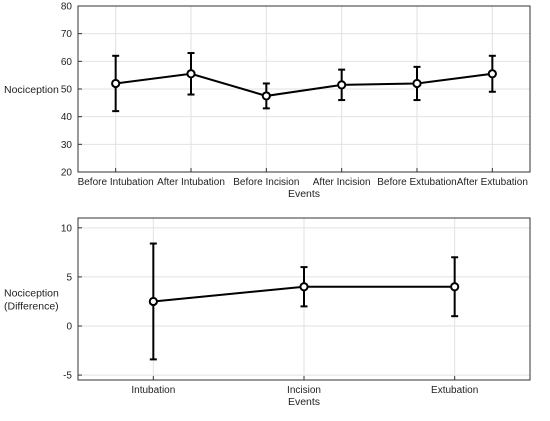 This screenshot has width=550, height=421. I want to click on x-tick-label: After Incision, so click(342, 182).